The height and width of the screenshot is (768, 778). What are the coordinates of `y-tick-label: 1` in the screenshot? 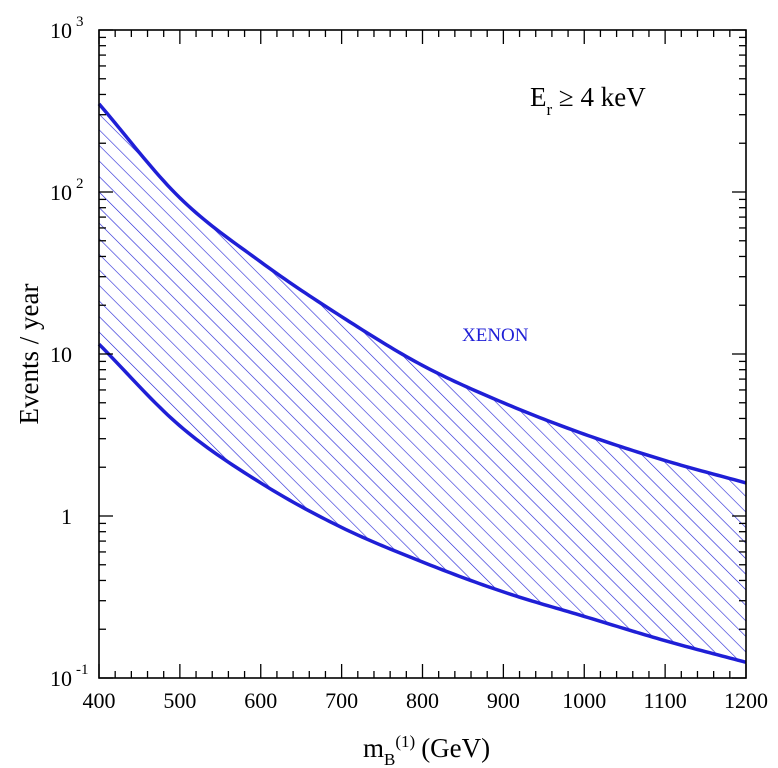 It's located at (66, 516).